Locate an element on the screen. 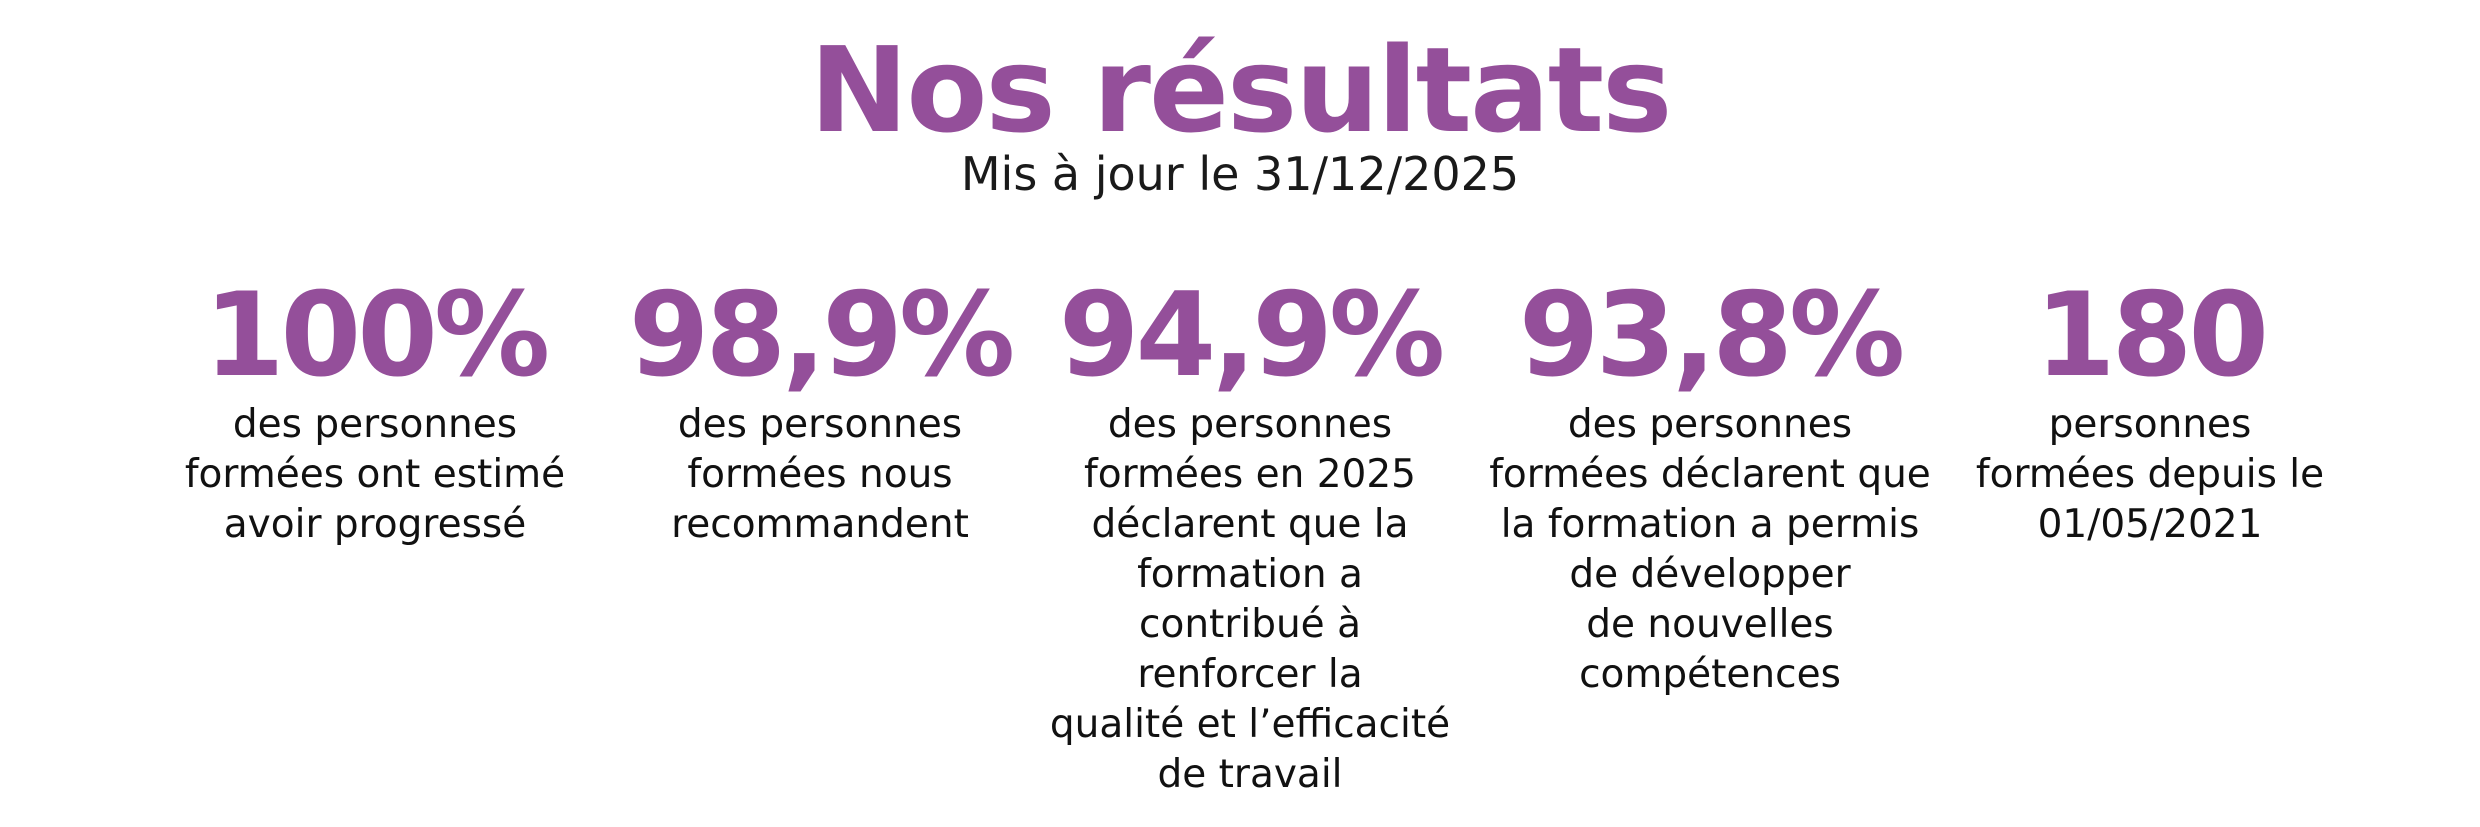 This screenshot has width=2480, height=827. stat-description-line: renforcer la is located at coordinates (1250, 674).